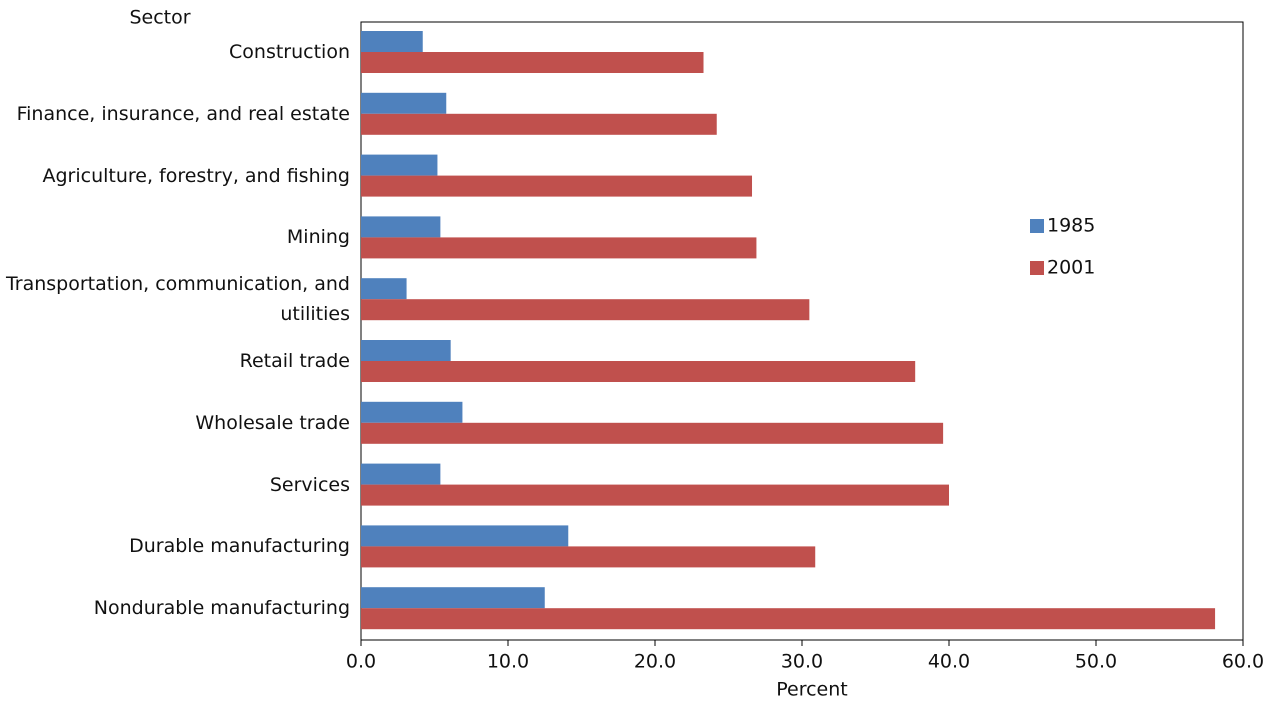 The height and width of the screenshot is (702, 1286). I want to click on y-tick-label: Agriculture, forestry, and fishing, so click(196, 175).